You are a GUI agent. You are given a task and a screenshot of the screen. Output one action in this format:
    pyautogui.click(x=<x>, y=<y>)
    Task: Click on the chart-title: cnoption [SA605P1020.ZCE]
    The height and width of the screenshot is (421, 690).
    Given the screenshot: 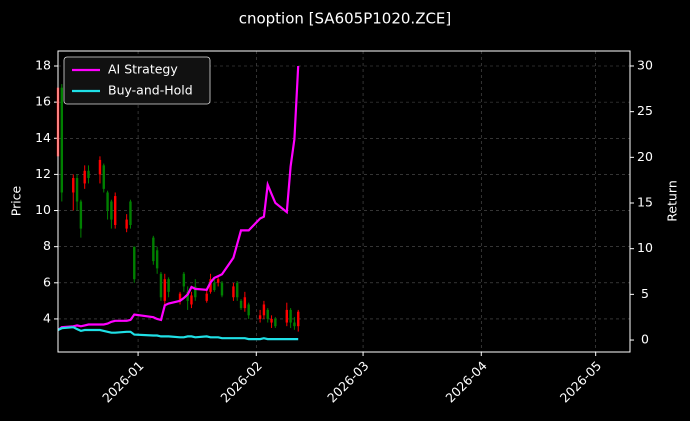 What is the action you would take?
    pyautogui.click(x=345, y=19)
    